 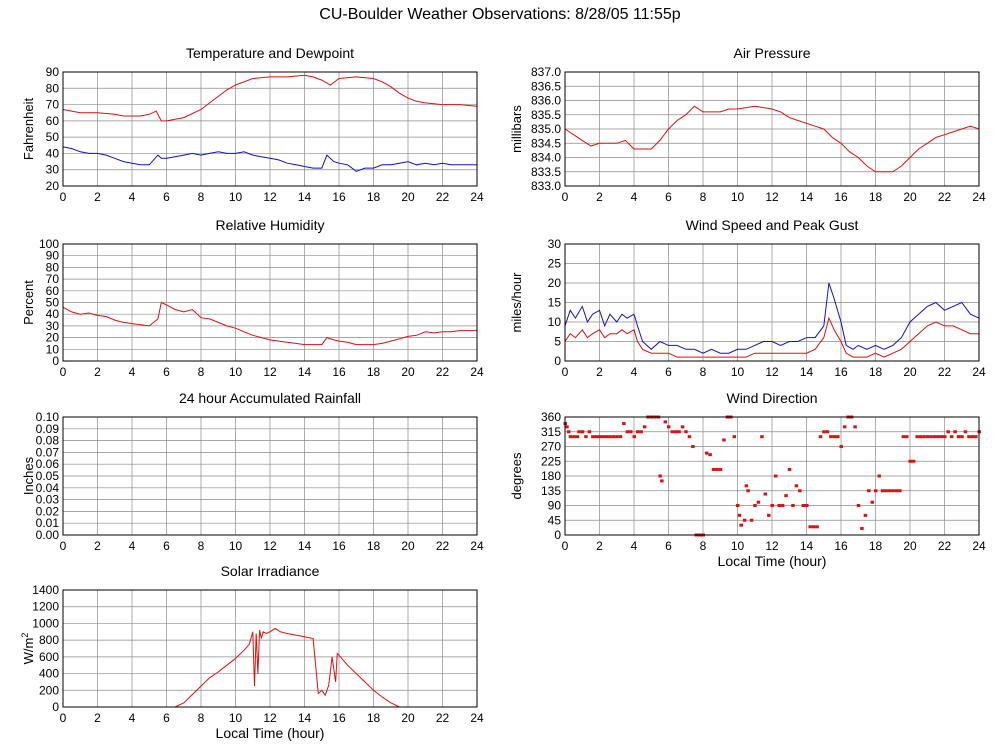 I want to click on y-axis-label: millibars, so click(x=516, y=129).